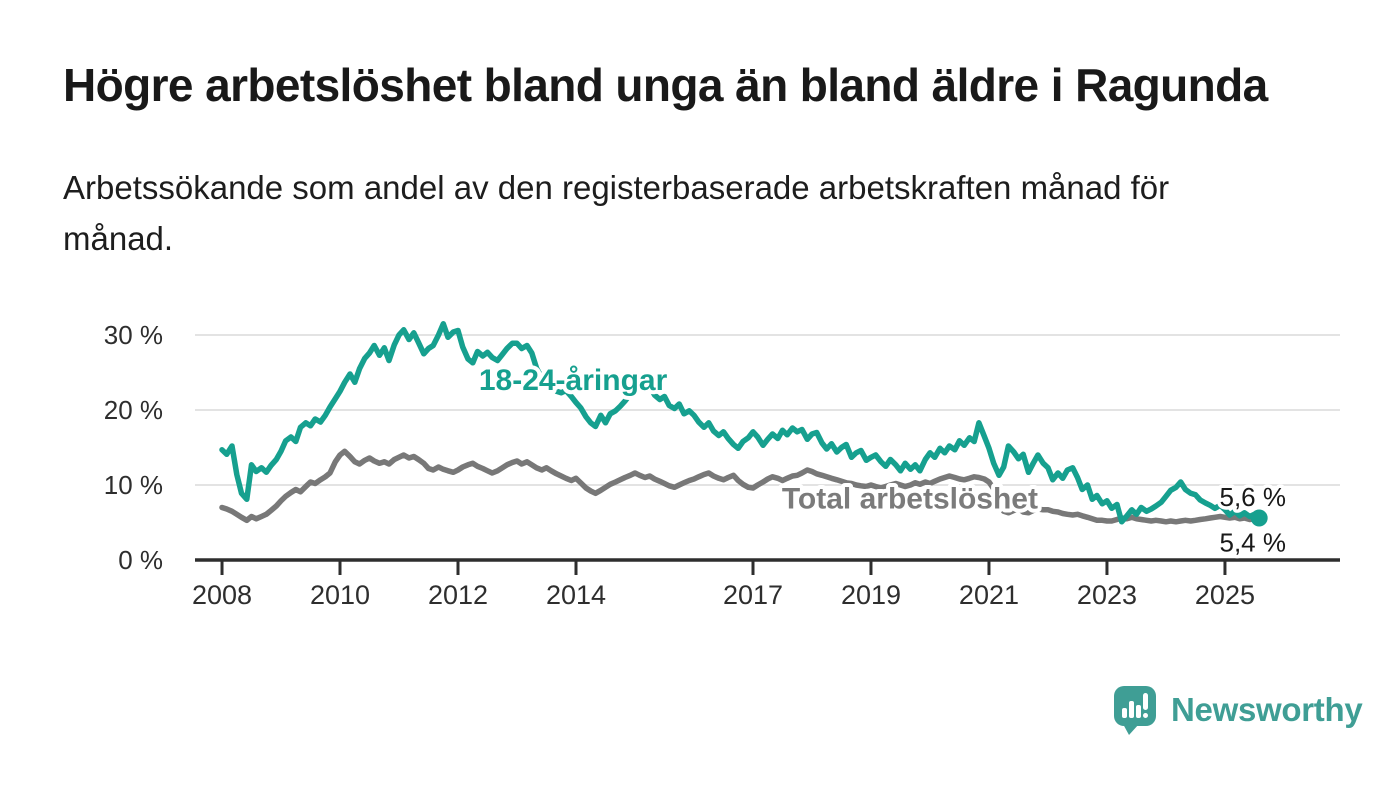  Describe the element at coordinates (871, 595) in the screenshot. I see `x-tick-label: 2019` at that location.